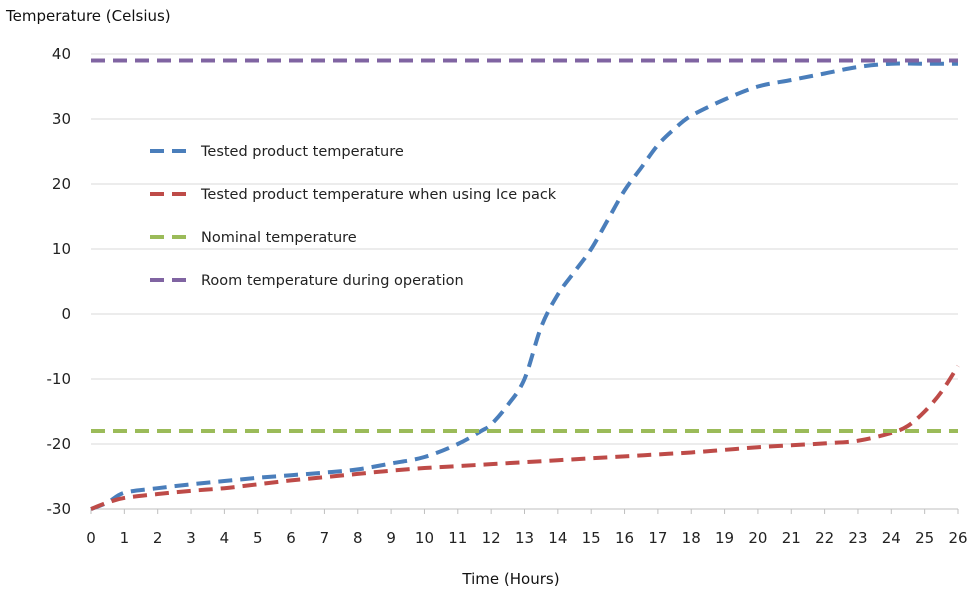 This screenshot has height=590, width=972. Describe the element at coordinates (691, 538) in the screenshot. I see `x-tick-label: 18` at that location.